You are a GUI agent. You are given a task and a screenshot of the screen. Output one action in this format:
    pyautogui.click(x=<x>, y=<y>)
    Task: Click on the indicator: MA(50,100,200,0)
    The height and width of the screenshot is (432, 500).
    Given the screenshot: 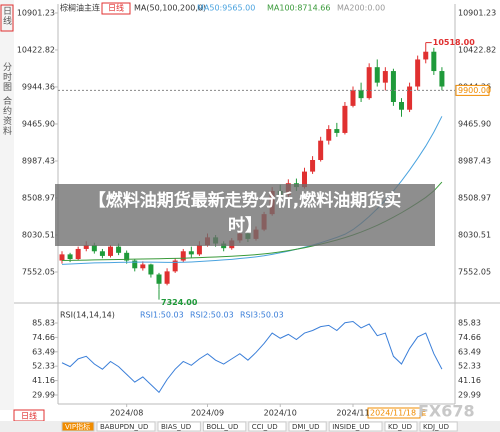 What is the action you would take?
    pyautogui.click(x=170, y=8)
    